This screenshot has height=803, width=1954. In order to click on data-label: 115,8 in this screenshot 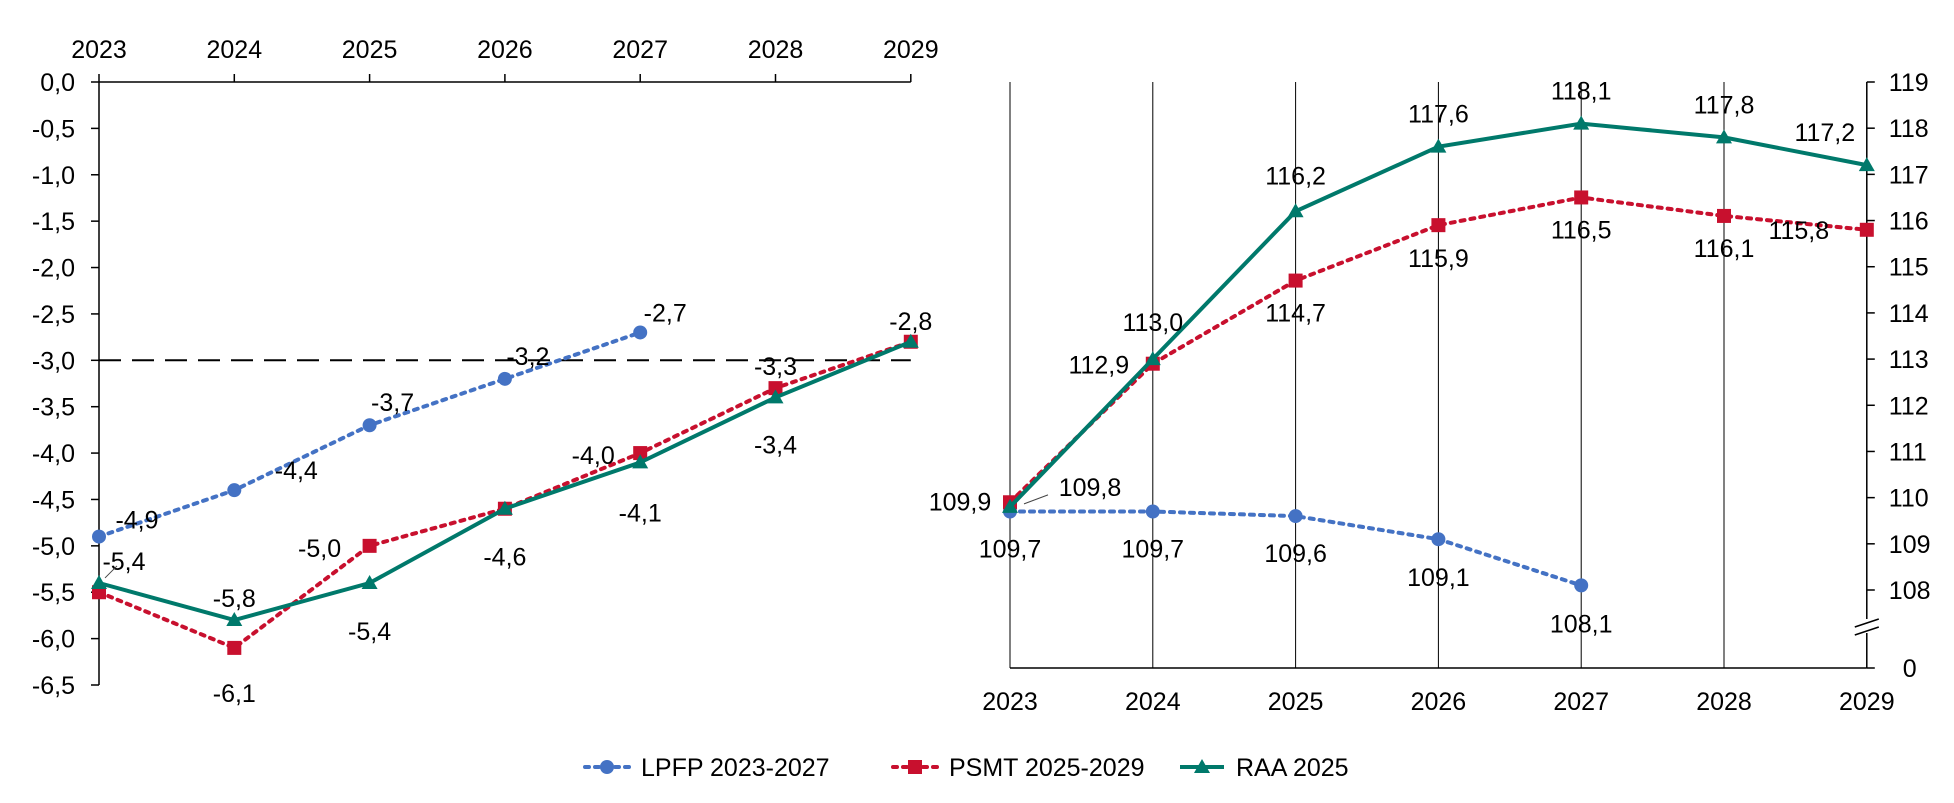, I will do `click(1798, 231)`.